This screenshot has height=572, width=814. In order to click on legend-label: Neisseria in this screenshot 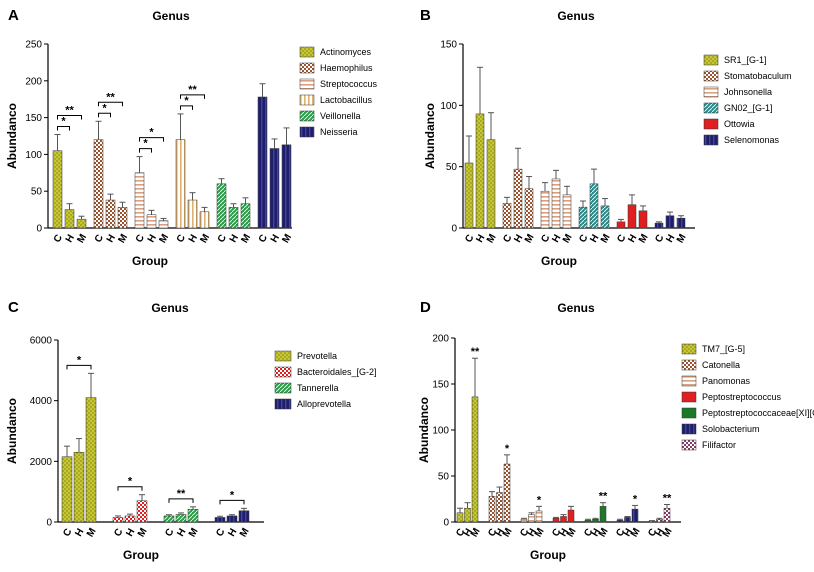, I will do `click(339, 132)`.